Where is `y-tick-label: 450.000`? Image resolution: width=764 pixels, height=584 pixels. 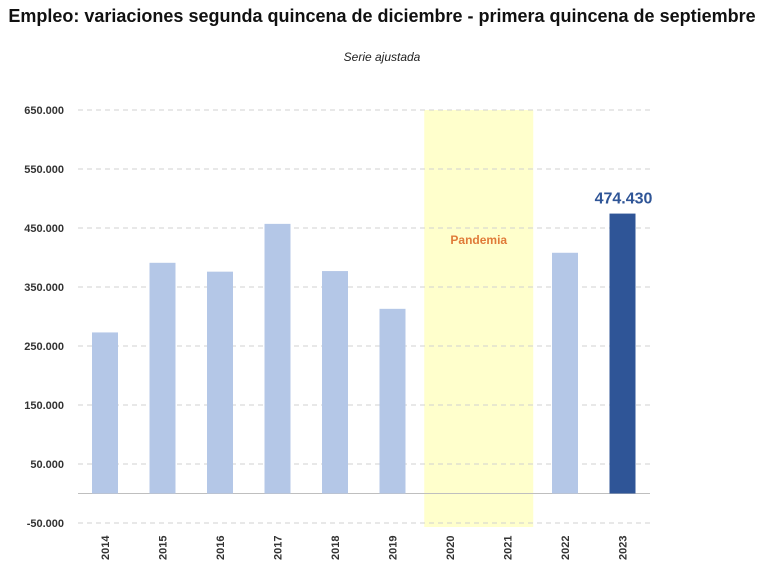 y-tick-label: 450.000 is located at coordinates (44, 229).